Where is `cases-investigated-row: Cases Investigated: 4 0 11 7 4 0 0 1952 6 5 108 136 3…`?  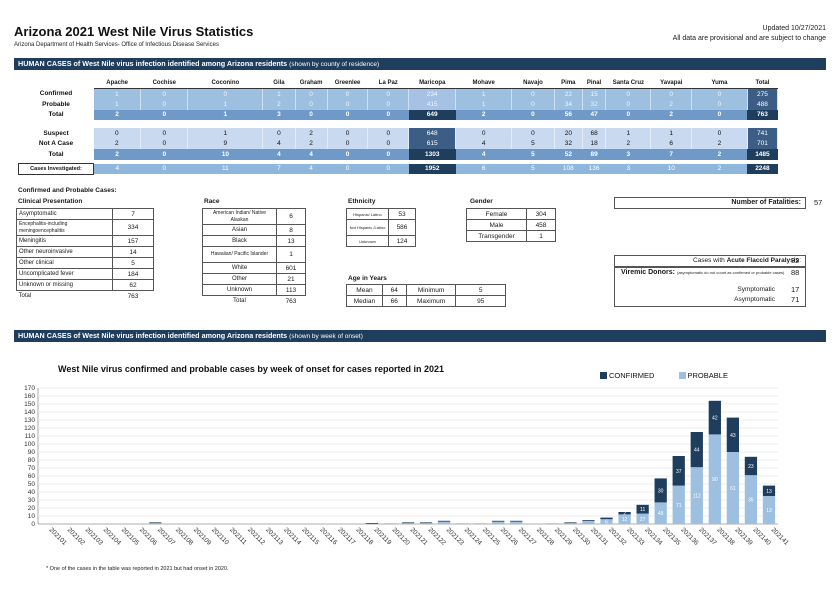
cases-investigated-row: Cases Investigated: 4 0 11 7 4 0 0 1952 6 5 108 136 3… is located at coordinates (397, 169).